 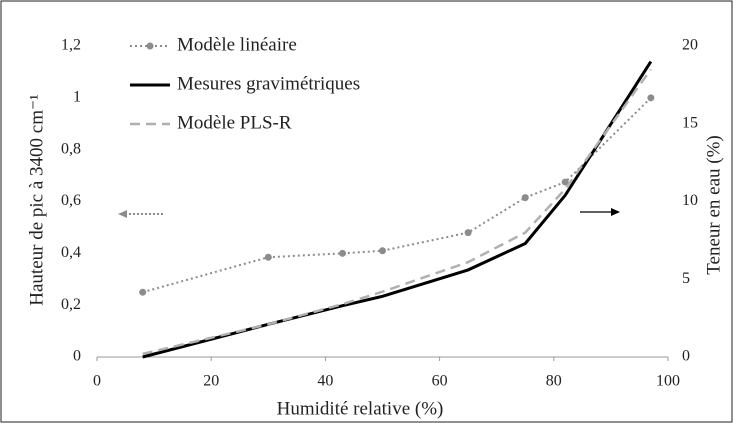 What do you see at coordinates (668, 381) in the screenshot?
I see `x-tick-label: 100` at bounding box center [668, 381].